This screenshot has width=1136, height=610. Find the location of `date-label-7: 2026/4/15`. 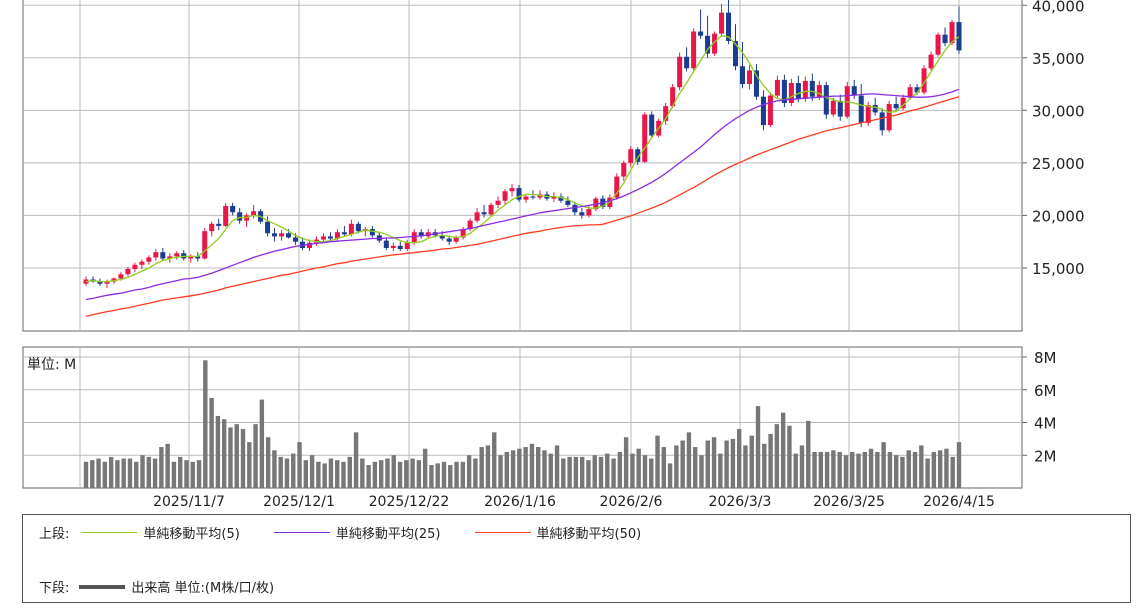

date-label-7: 2026/4/15 is located at coordinates (959, 502).